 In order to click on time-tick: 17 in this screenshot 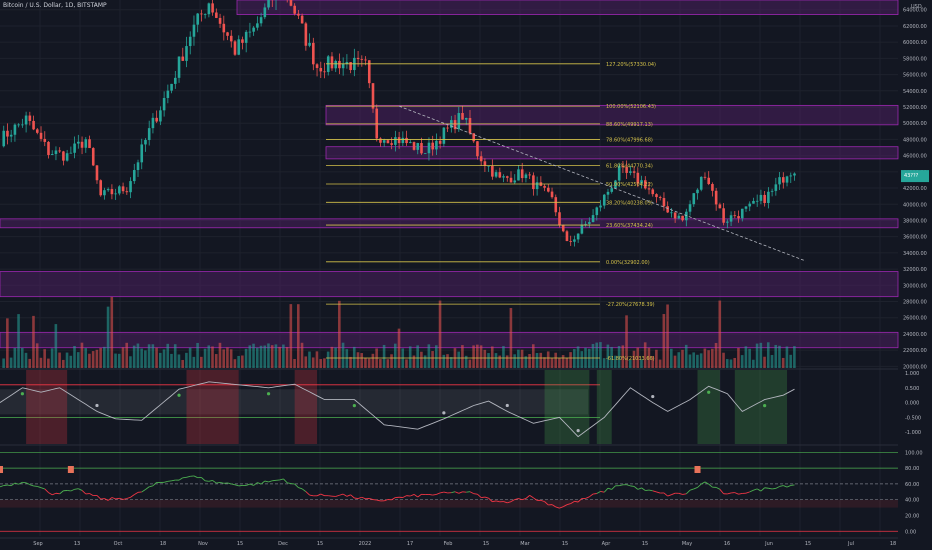, I will do `click(410, 544)`.